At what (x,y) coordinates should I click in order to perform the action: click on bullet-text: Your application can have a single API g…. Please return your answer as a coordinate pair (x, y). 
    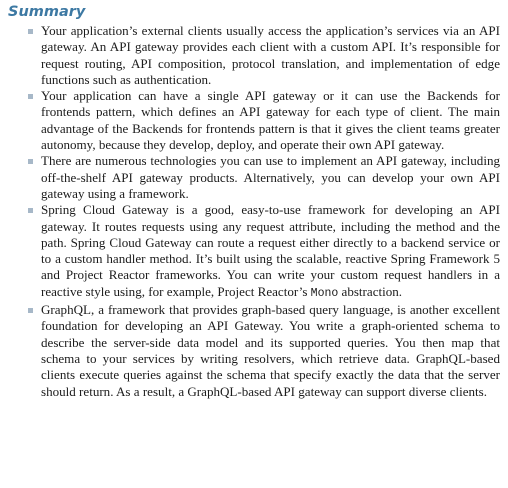
    Looking at the image, I should click on (270, 120).